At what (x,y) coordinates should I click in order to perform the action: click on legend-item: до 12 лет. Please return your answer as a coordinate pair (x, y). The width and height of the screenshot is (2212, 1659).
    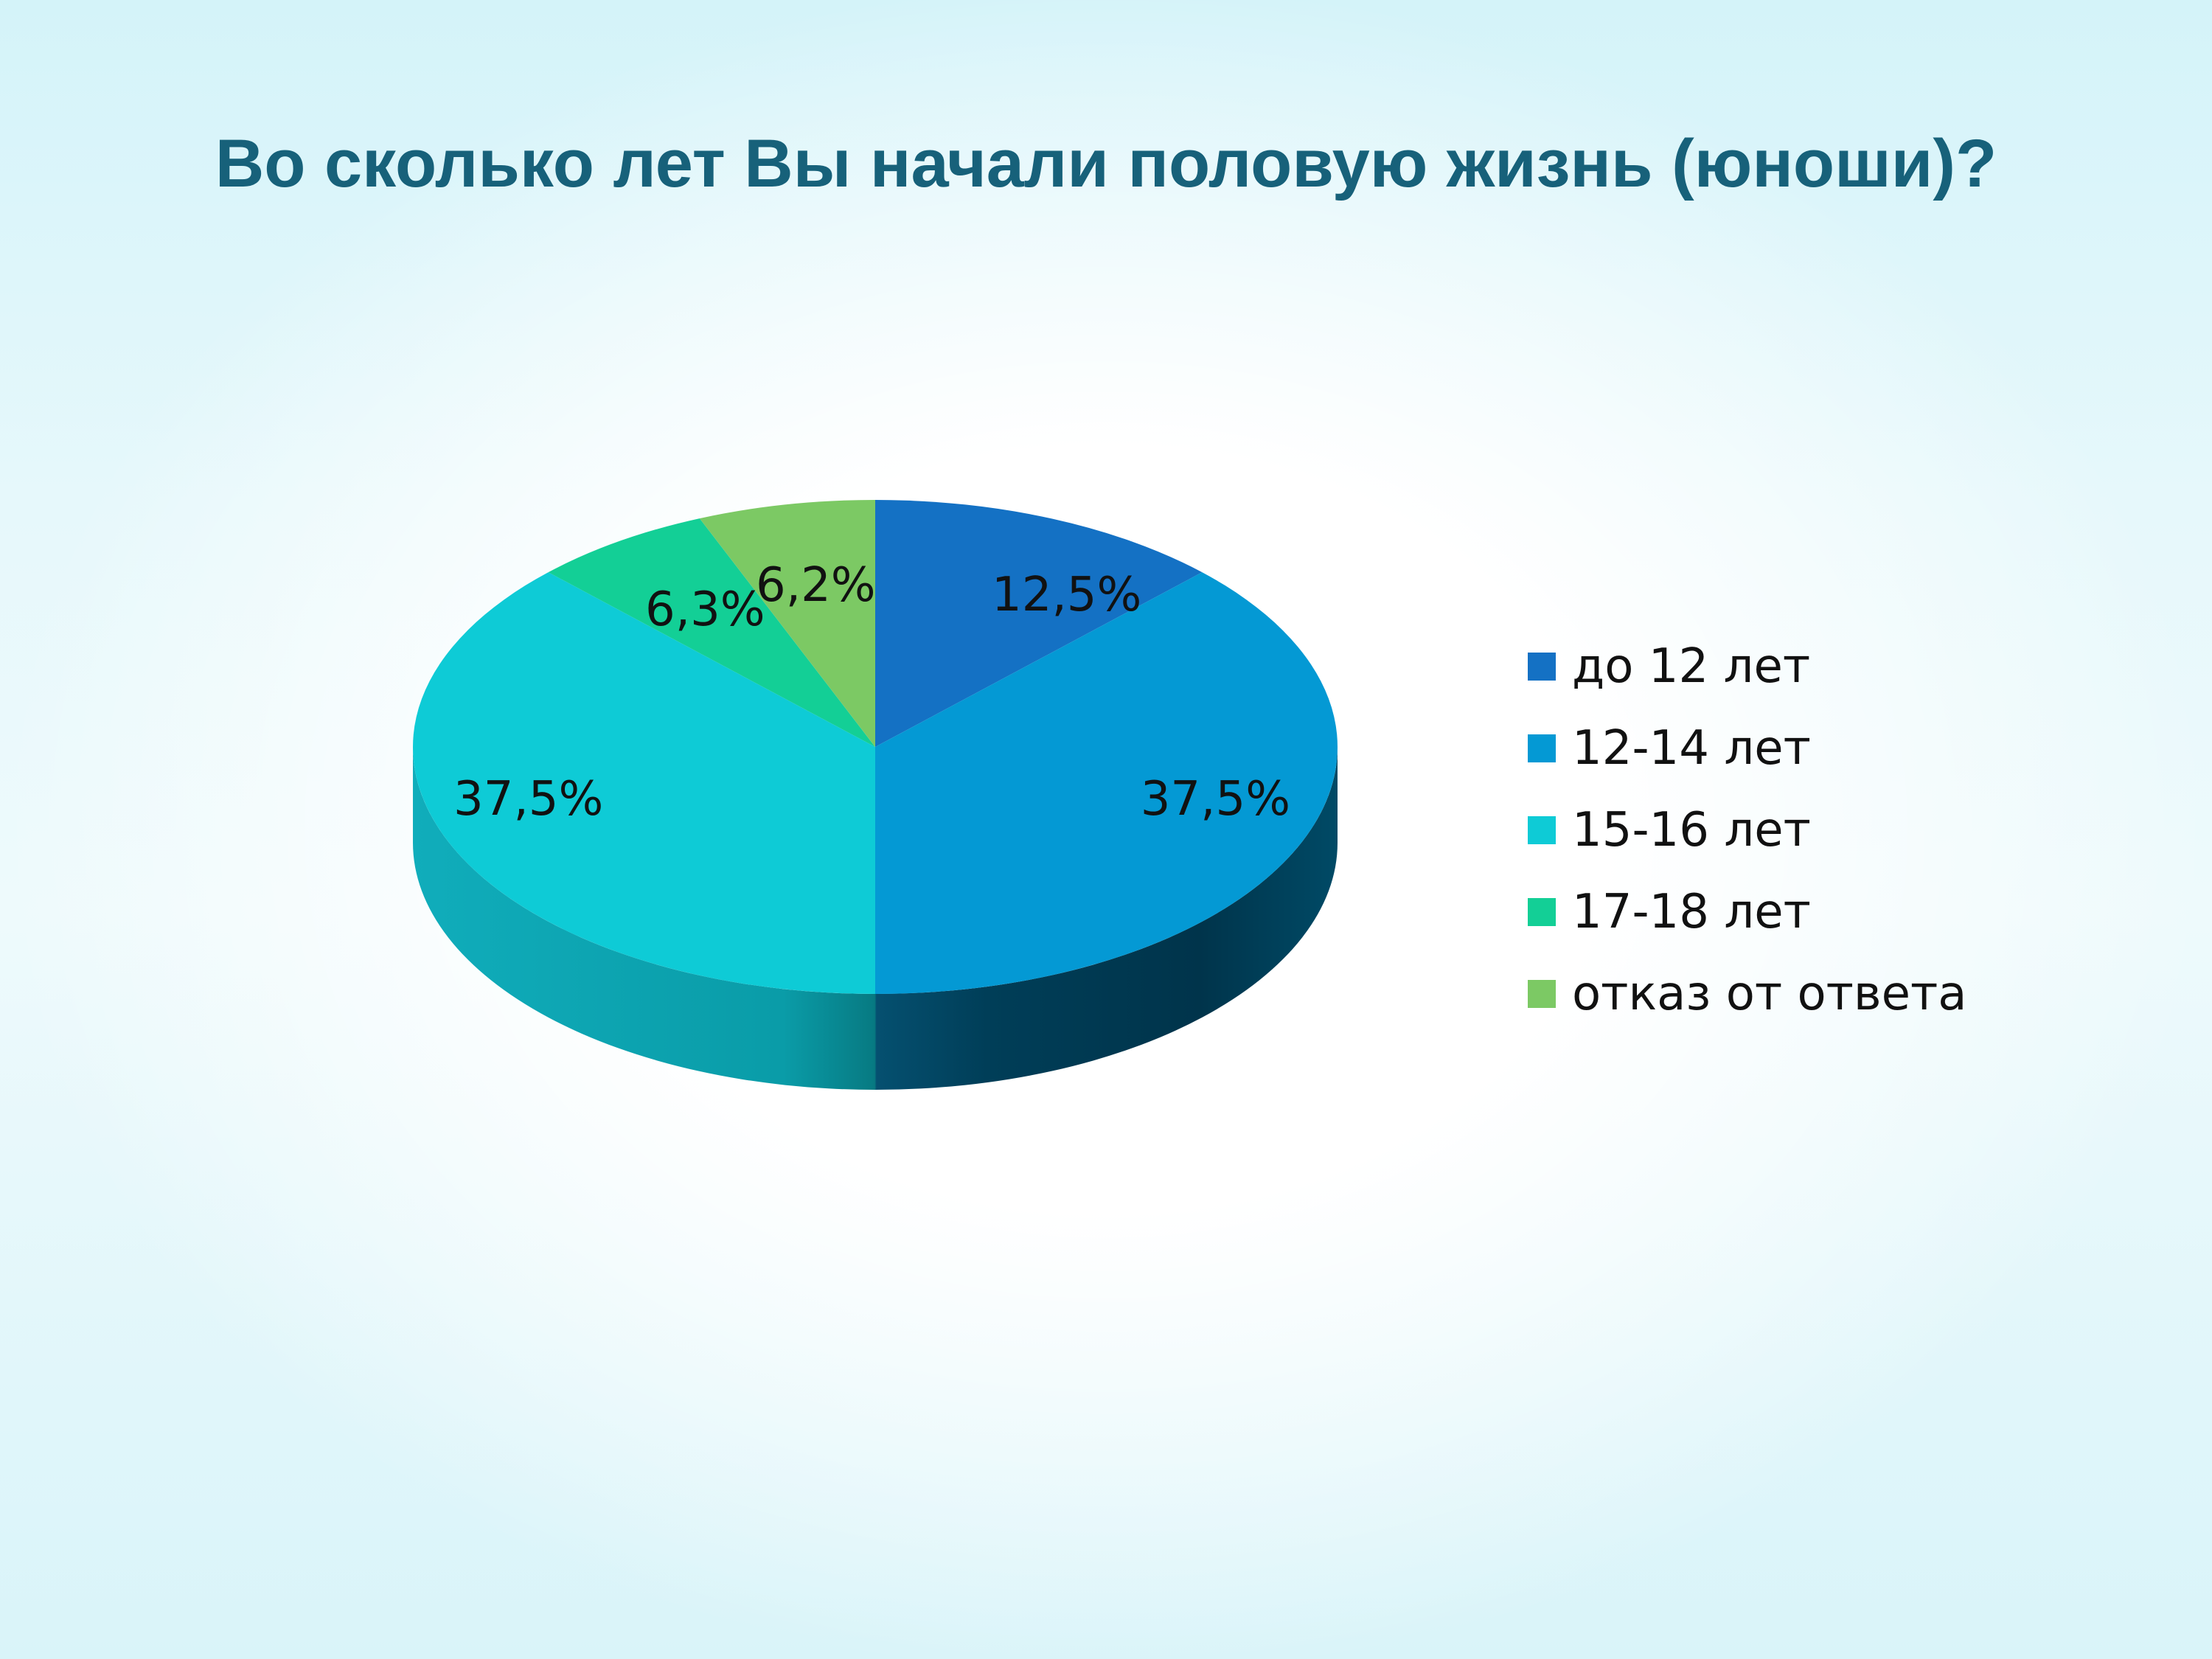
    Looking at the image, I should click on (1747, 666).